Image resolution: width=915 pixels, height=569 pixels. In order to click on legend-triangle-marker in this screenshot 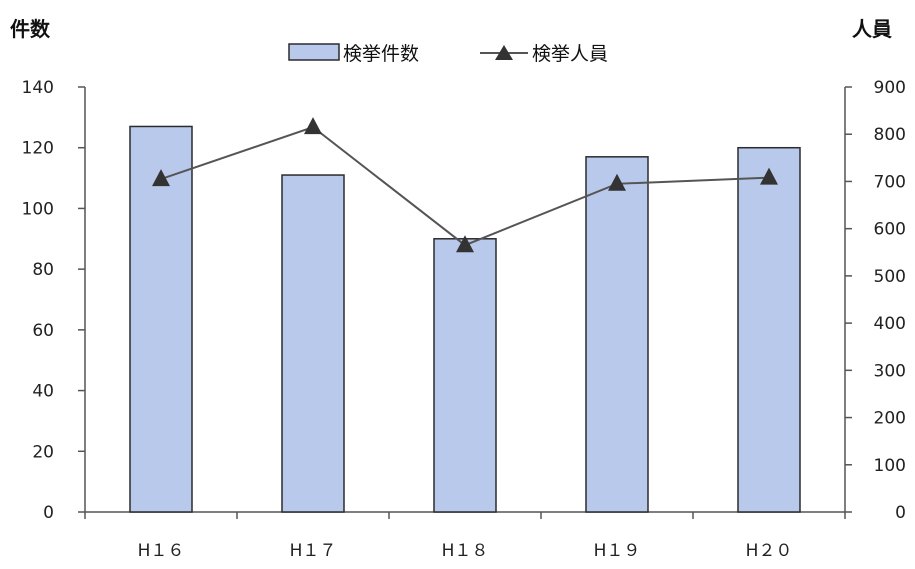, I will do `click(504, 52)`.